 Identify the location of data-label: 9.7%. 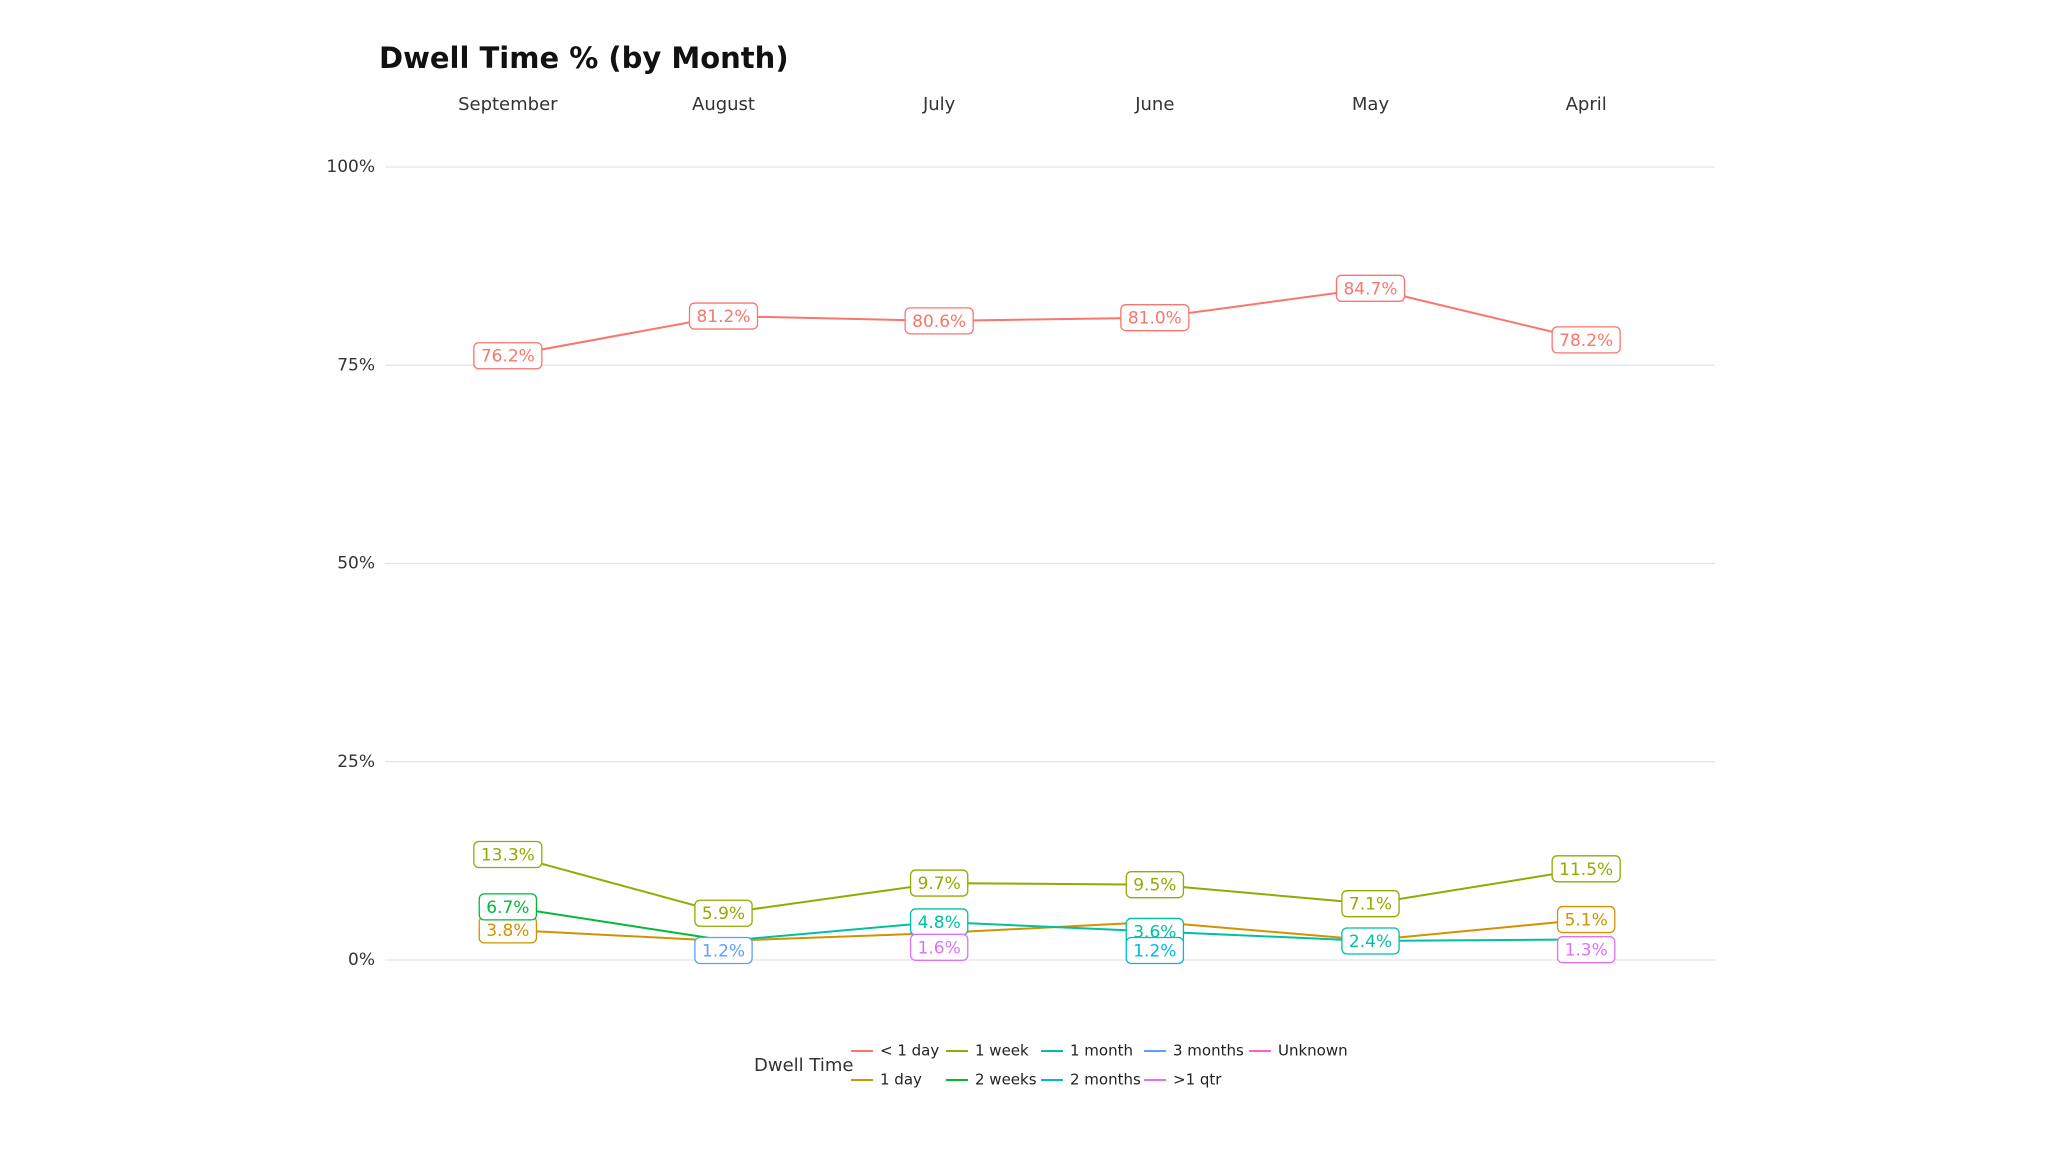
(939, 883).